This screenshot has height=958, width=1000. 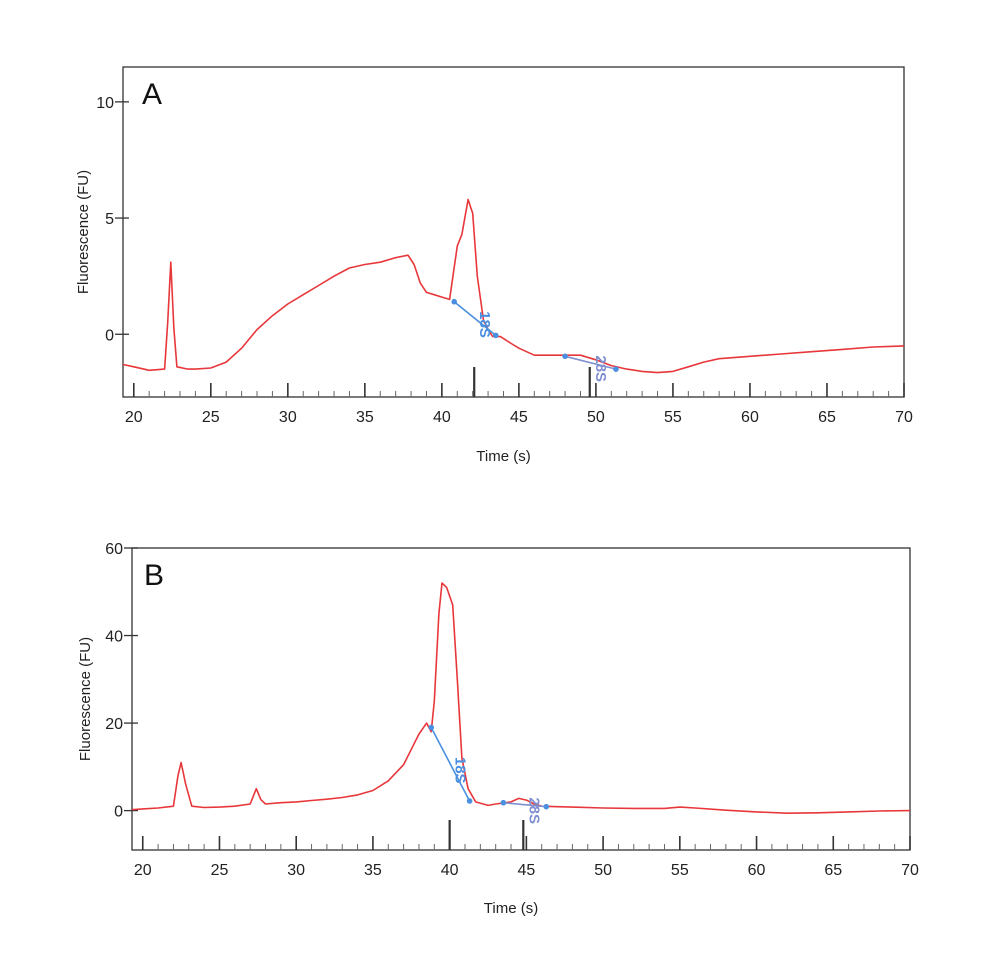 What do you see at coordinates (484, 324) in the screenshot?
I see `panel-a-peak-label-18s: 18S` at bounding box center [484, 324].